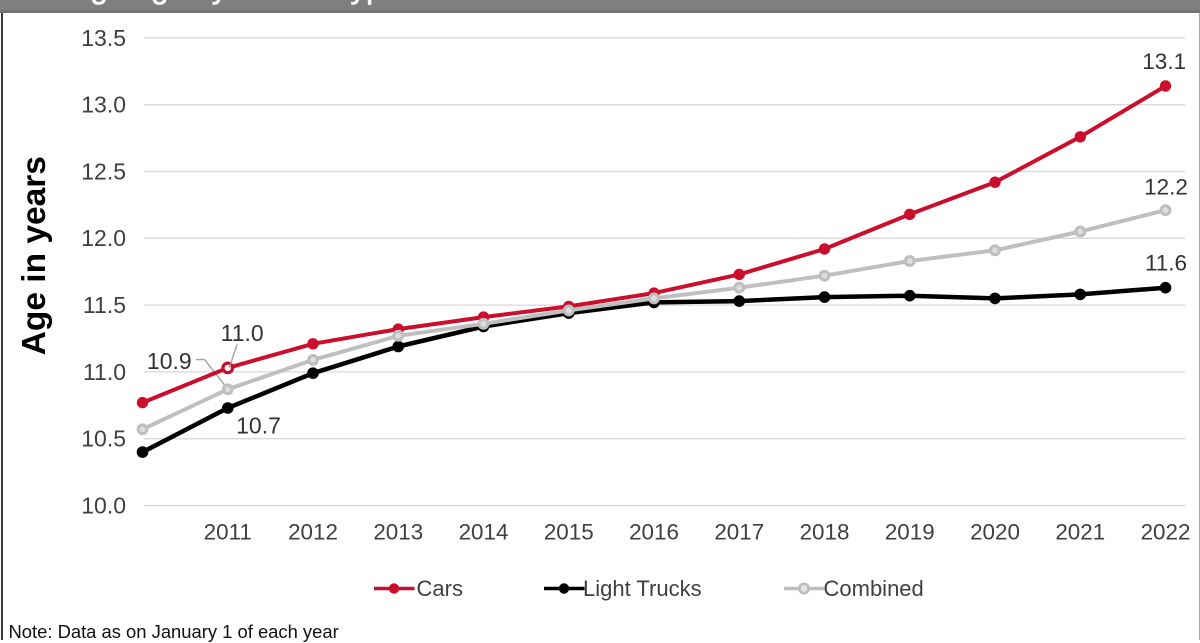 The height and width of the screenshot is (643, 1200). I want to click on svg-text: 2020, so click(995, 532).